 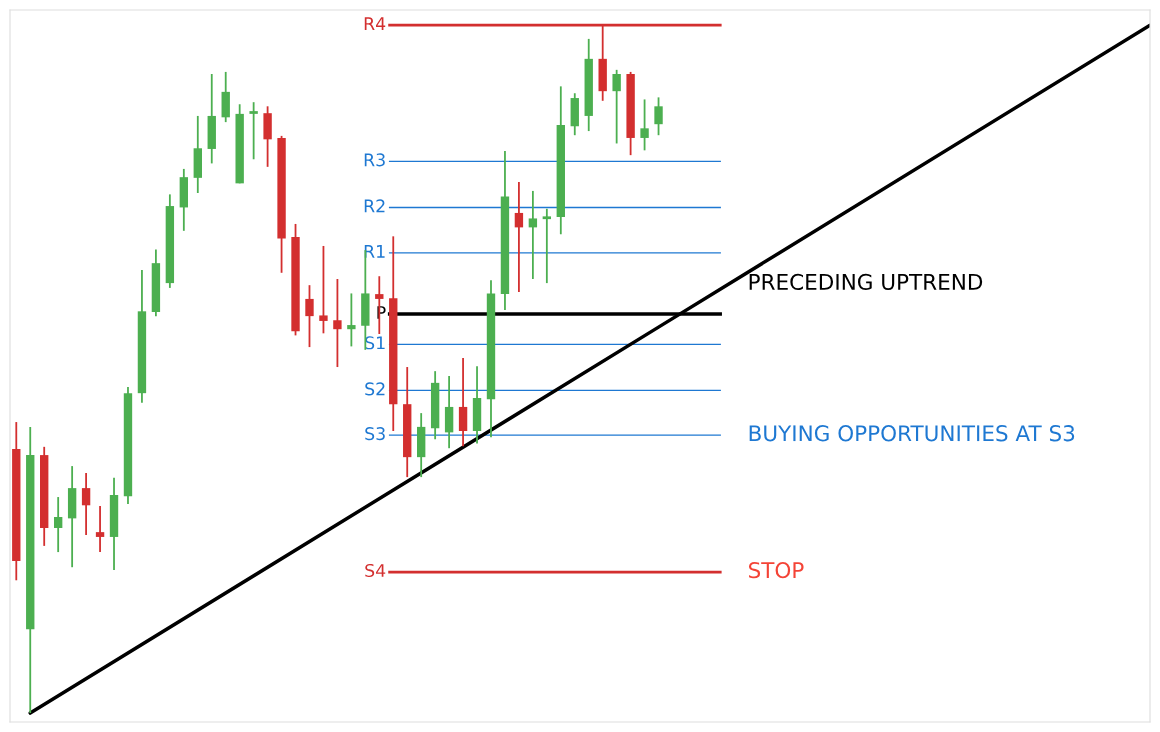 What do you see at coordinates (375, 434) in the screenshot?
I see `ref-line-label: S3` at bounding box center [375, 434].